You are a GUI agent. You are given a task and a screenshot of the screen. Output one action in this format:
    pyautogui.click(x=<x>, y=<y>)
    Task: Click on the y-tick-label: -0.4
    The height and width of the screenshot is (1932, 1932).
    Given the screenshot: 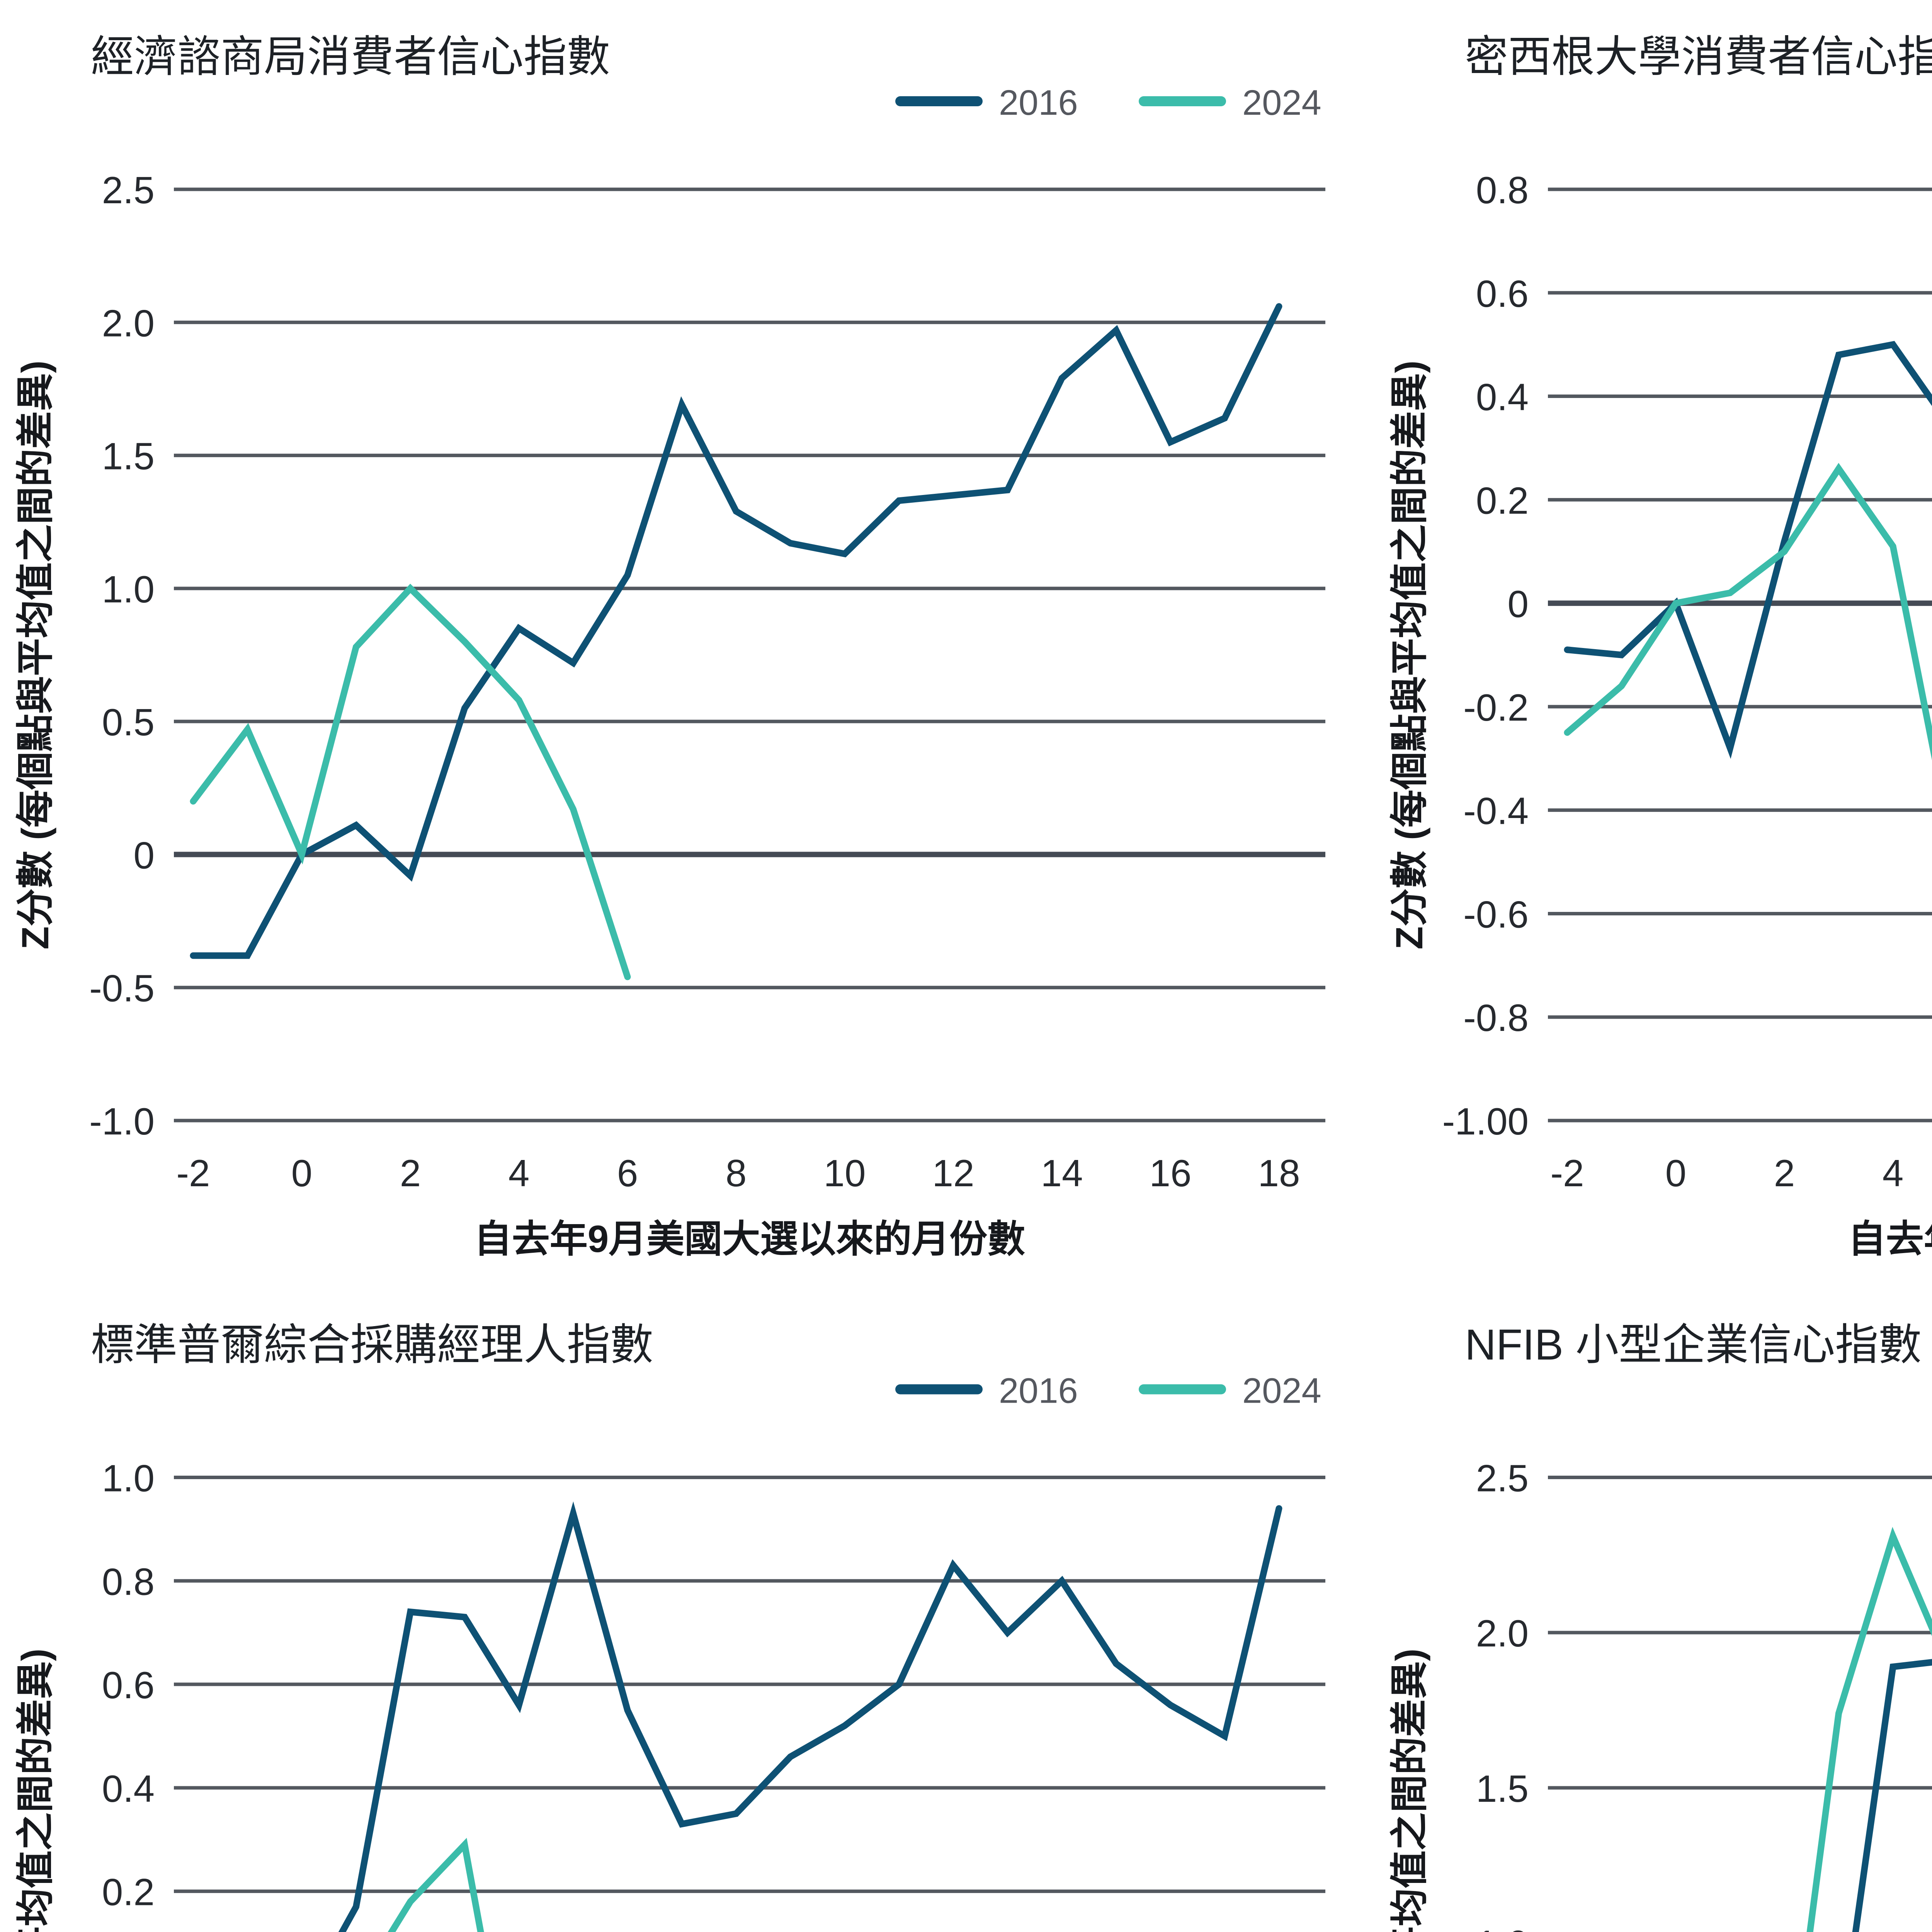 What is the action you would take?
    pyautogui.click(x=1496, y=811)
    